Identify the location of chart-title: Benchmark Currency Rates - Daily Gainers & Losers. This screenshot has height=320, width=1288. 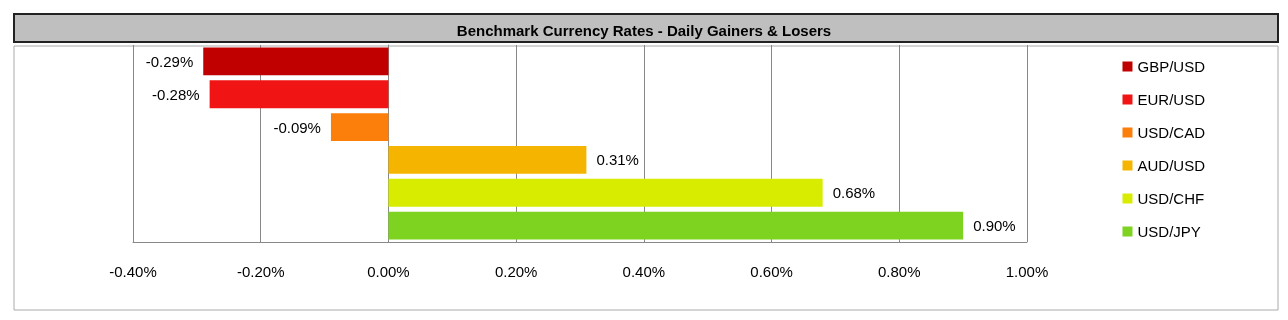
(644, 30).